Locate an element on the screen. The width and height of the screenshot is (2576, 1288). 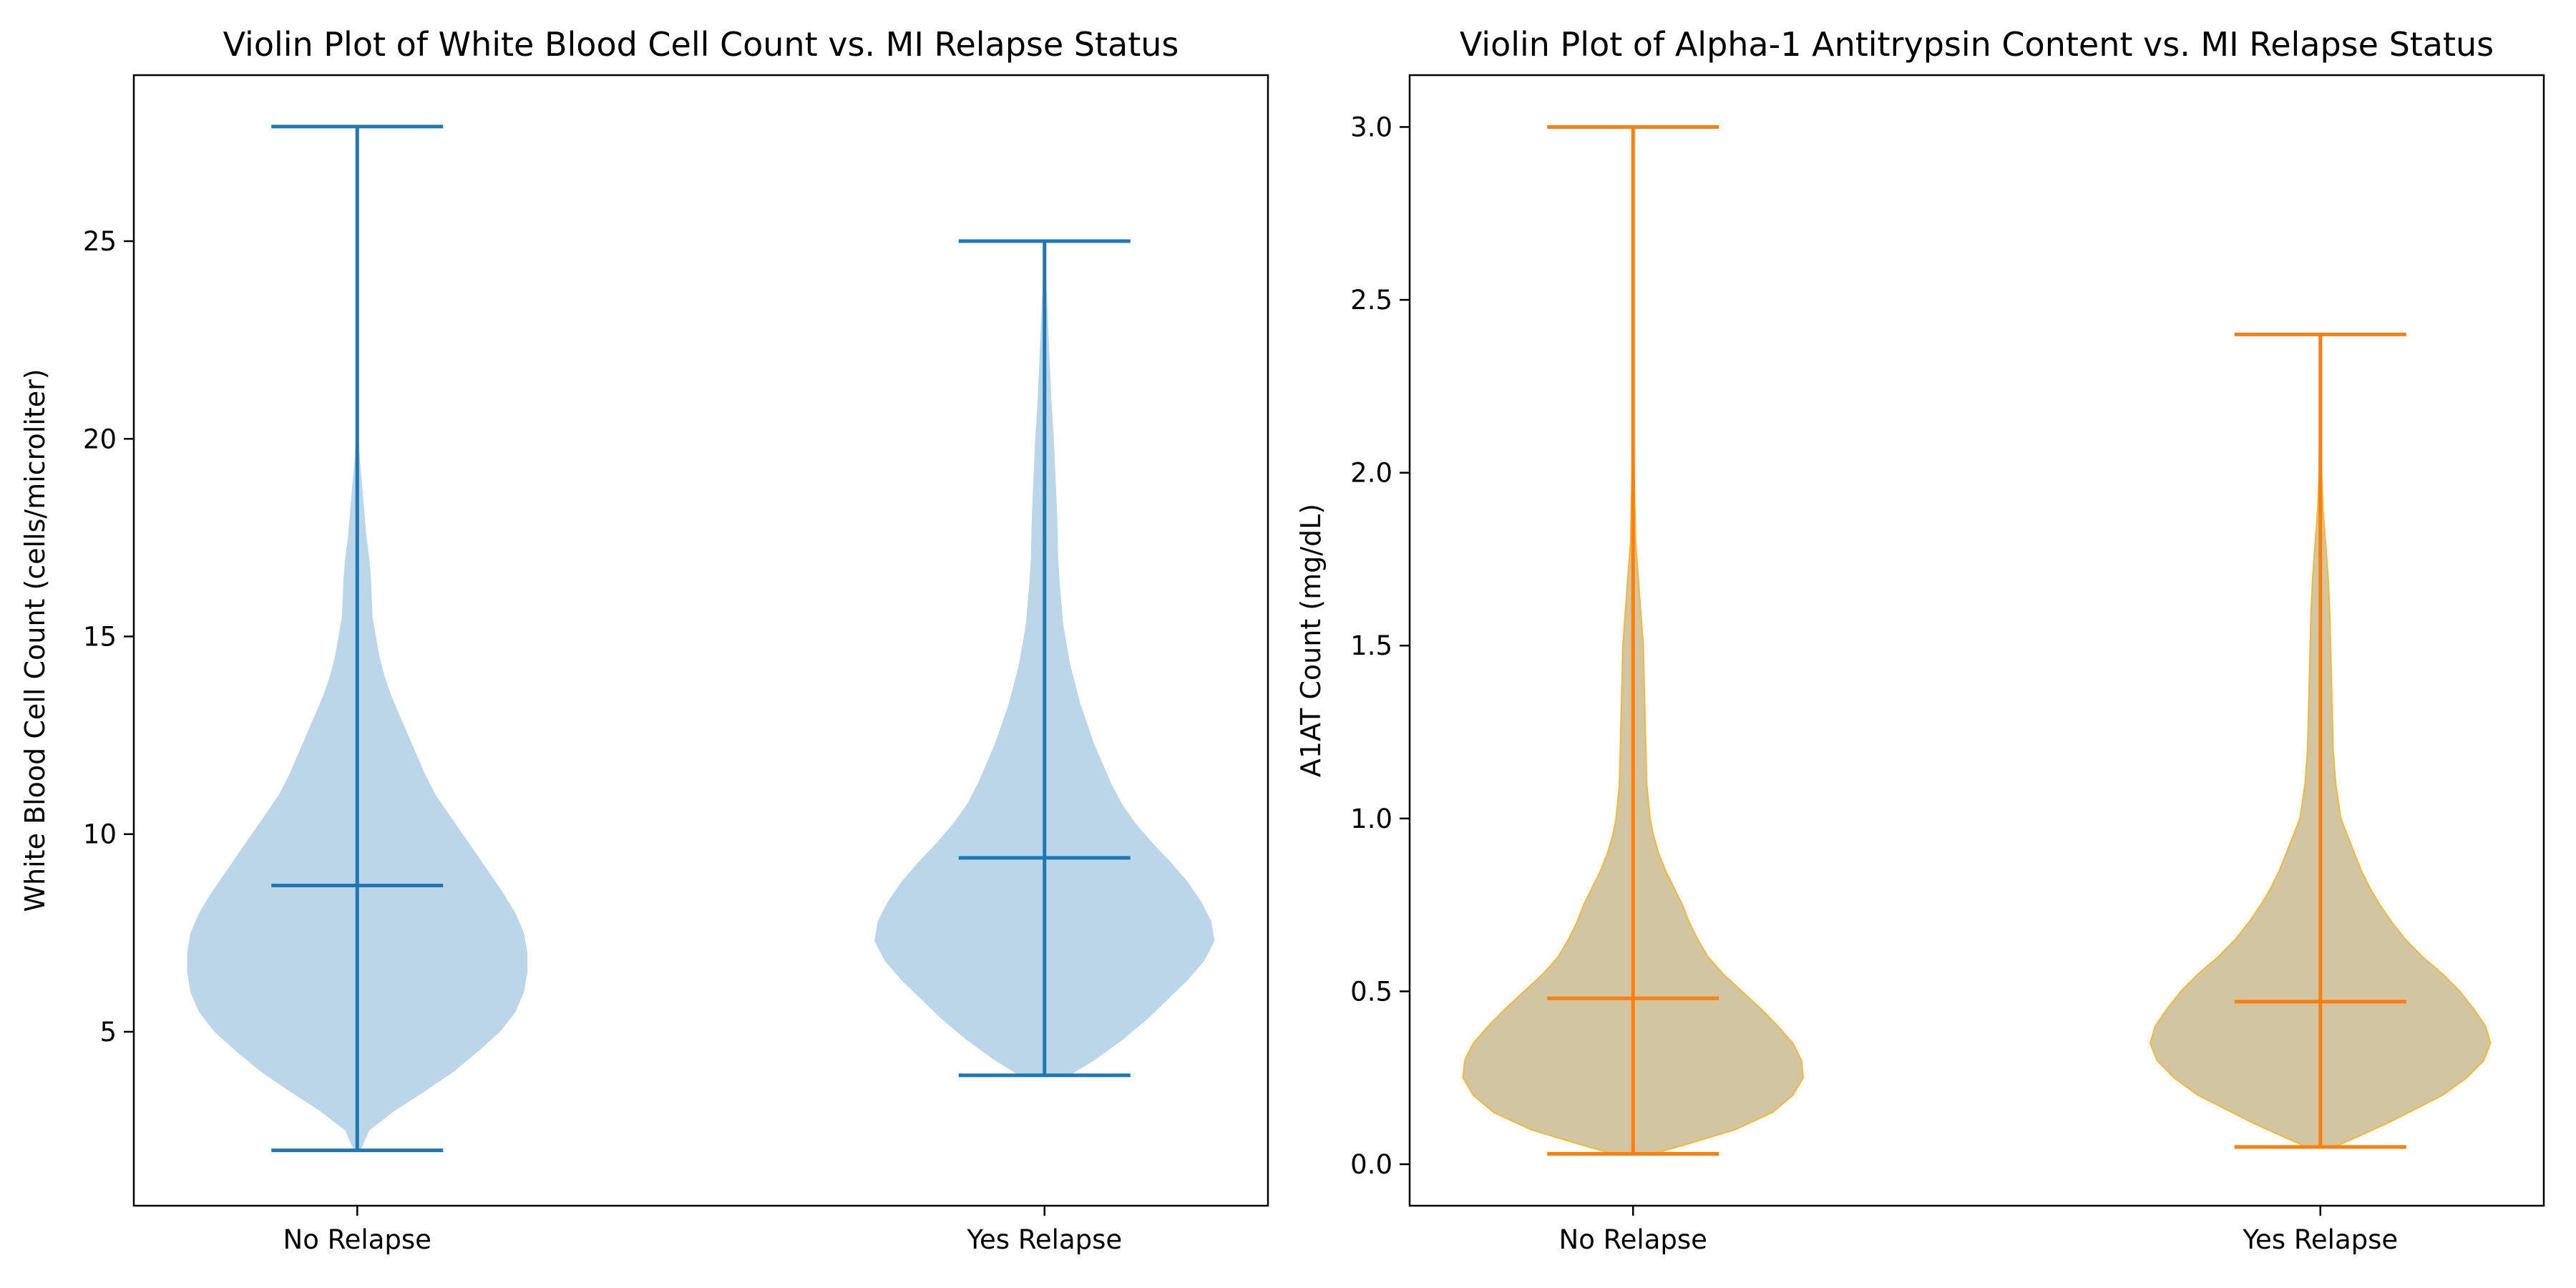
y-tick-label: 10 is located at coordinates (100, 834).